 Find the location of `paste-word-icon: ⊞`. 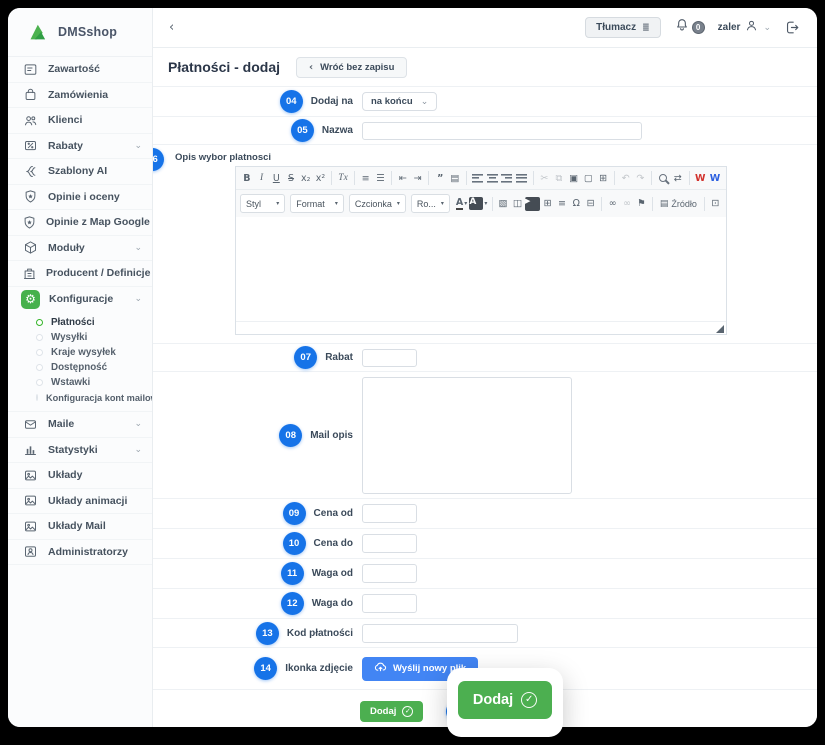

paste-word-icon: ⊞ is located at coordinates (603, 178).